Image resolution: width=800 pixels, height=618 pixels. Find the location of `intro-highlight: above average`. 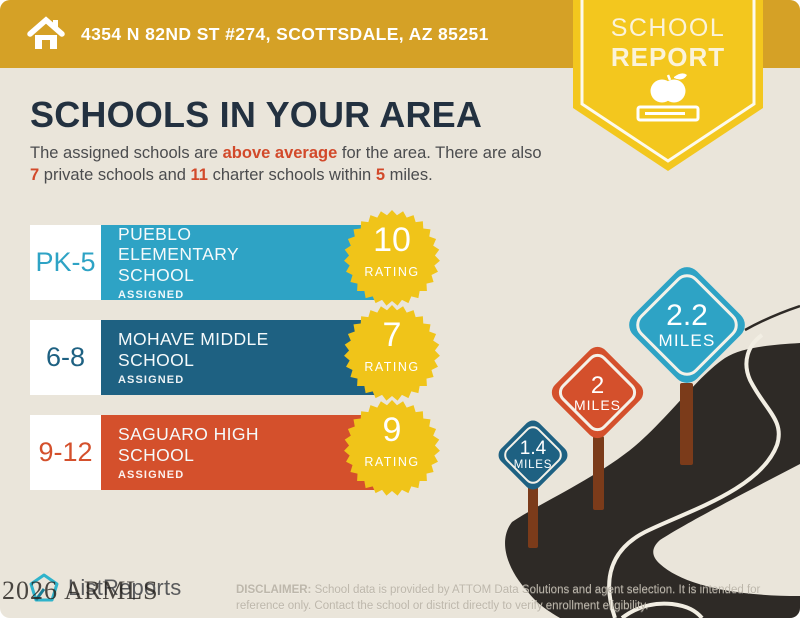

intro-highlight: above average is located at coordinates (280, 153).